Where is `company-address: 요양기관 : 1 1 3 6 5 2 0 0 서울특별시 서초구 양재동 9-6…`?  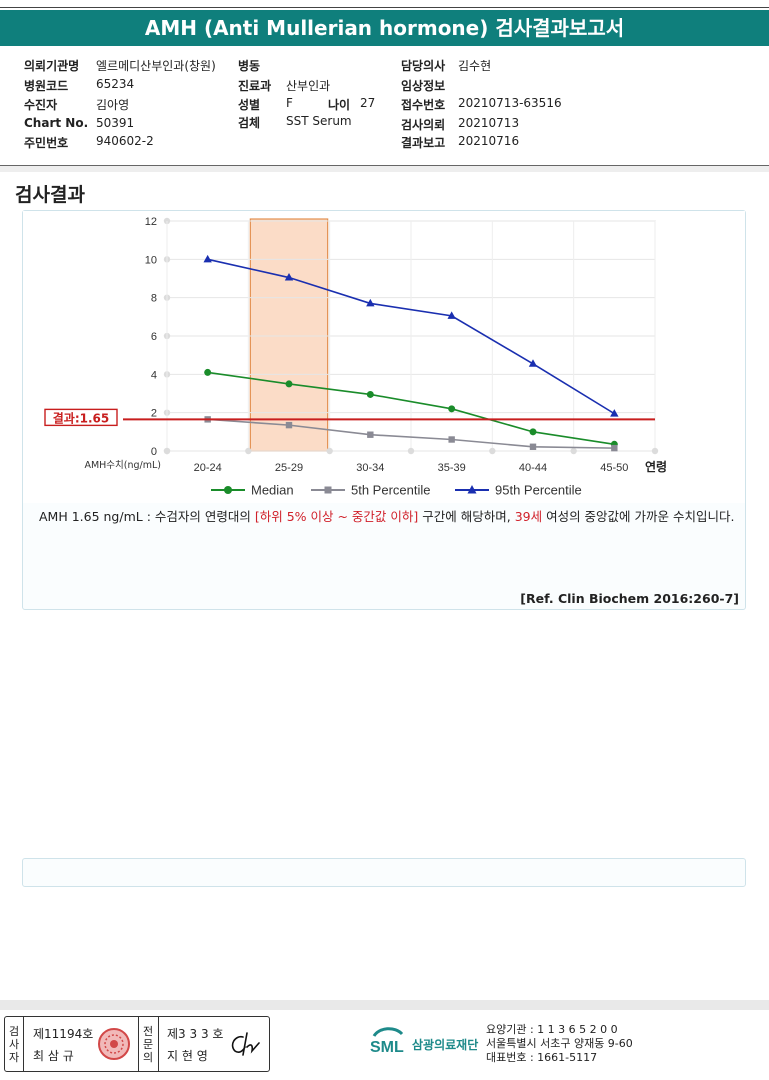 company-address: 요양기관 : 1 1 3 6 5 2 0 0 서울특별시 서초구 양재동 9-6… is located at coordinates (559, 1044).